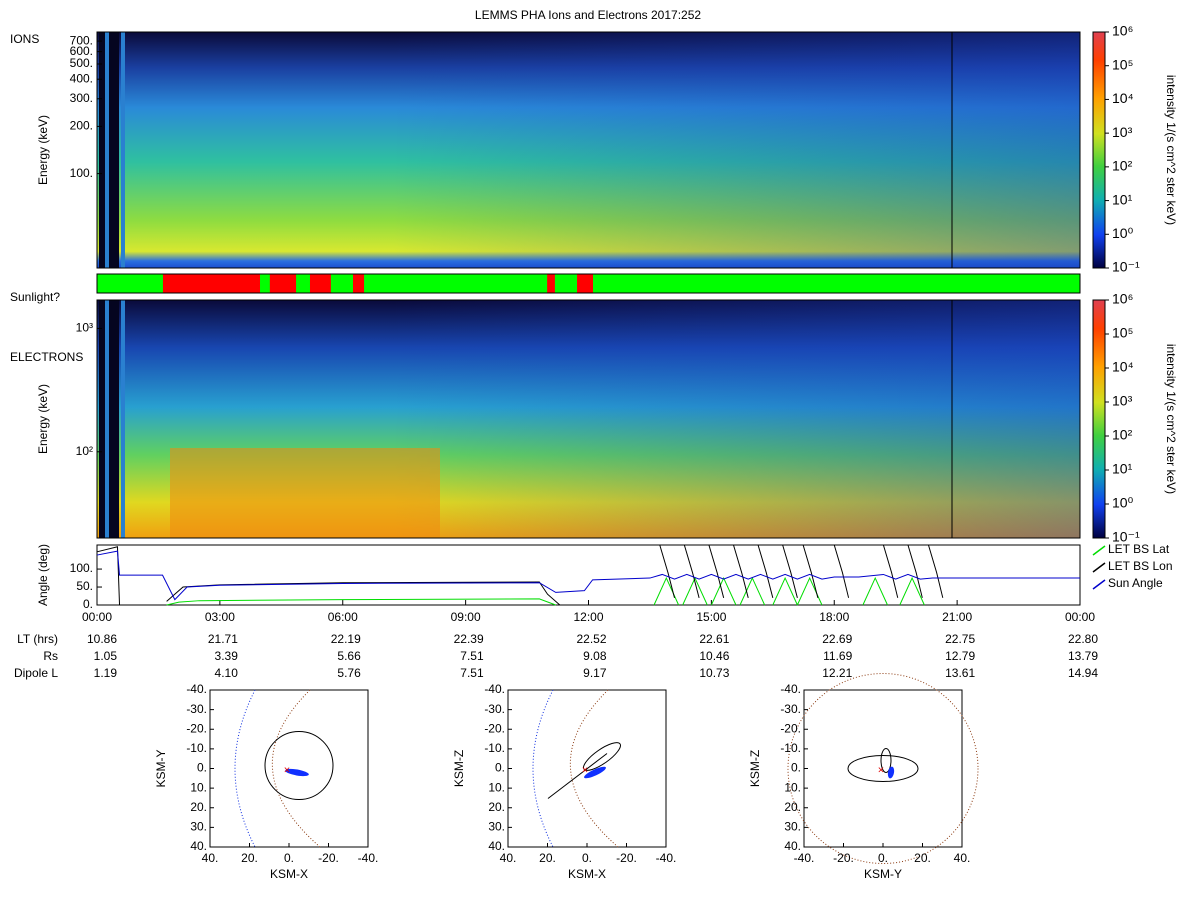  What do you see at coordinates (81, 51) in the screenshot?
I see `y-tick-label: 600.` at bounding box center [81, 51].